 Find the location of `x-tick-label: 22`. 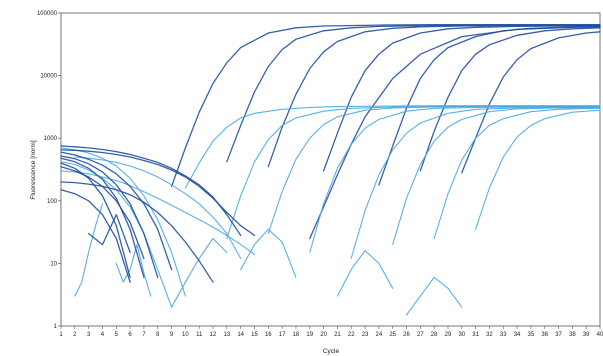

x-tick-label: 22 is located at coordinates (351, 335).